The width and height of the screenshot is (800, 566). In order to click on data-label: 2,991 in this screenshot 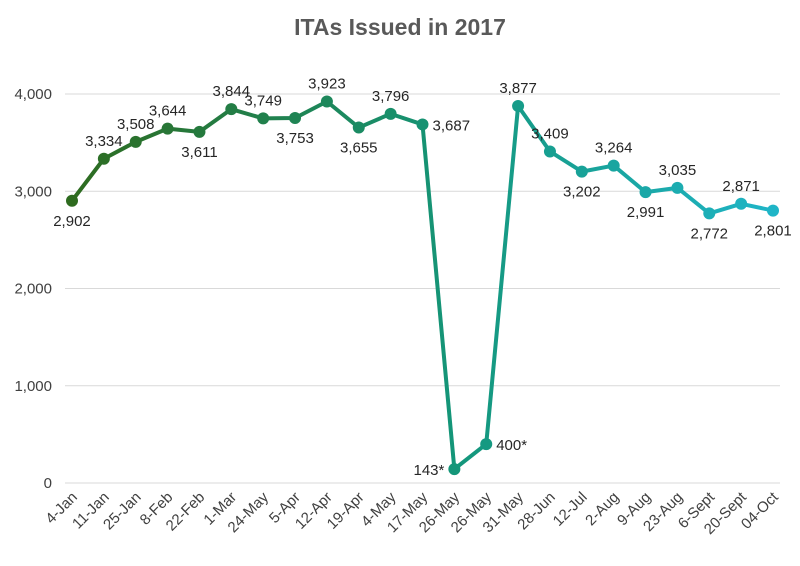, I will do `click(646, 212)`.